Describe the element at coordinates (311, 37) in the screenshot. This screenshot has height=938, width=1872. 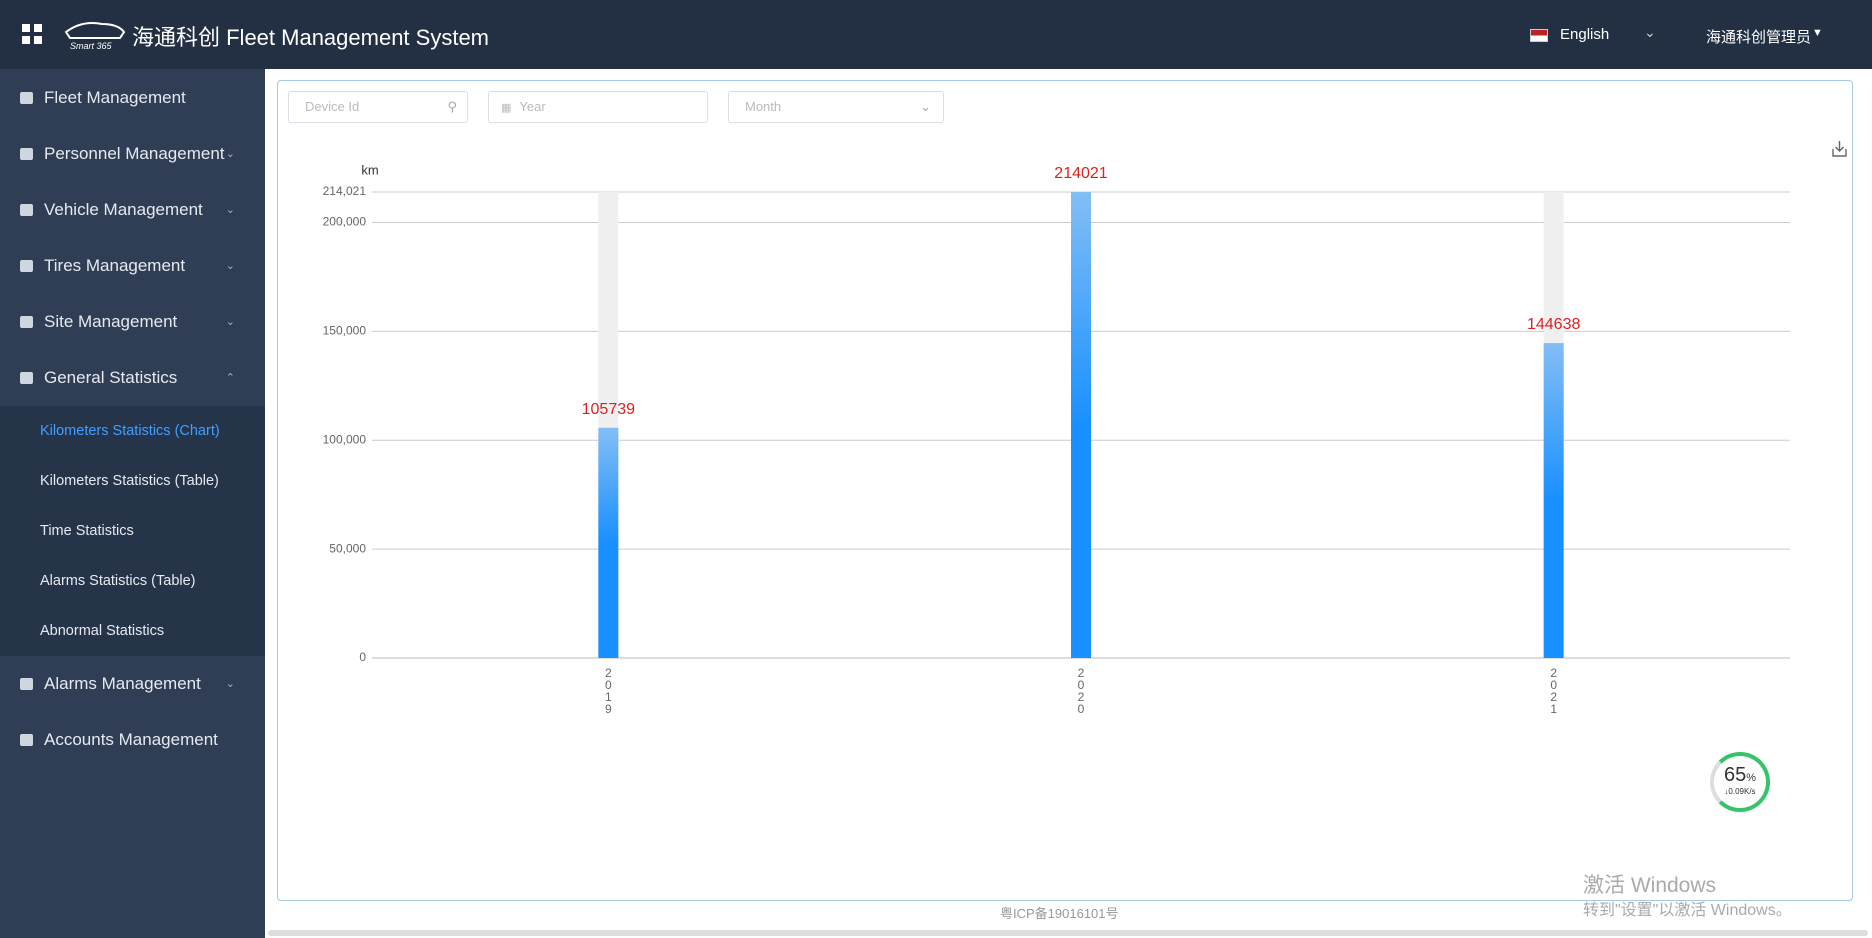
I see `app-title: 海通科创 Fleet Management System` at that location.